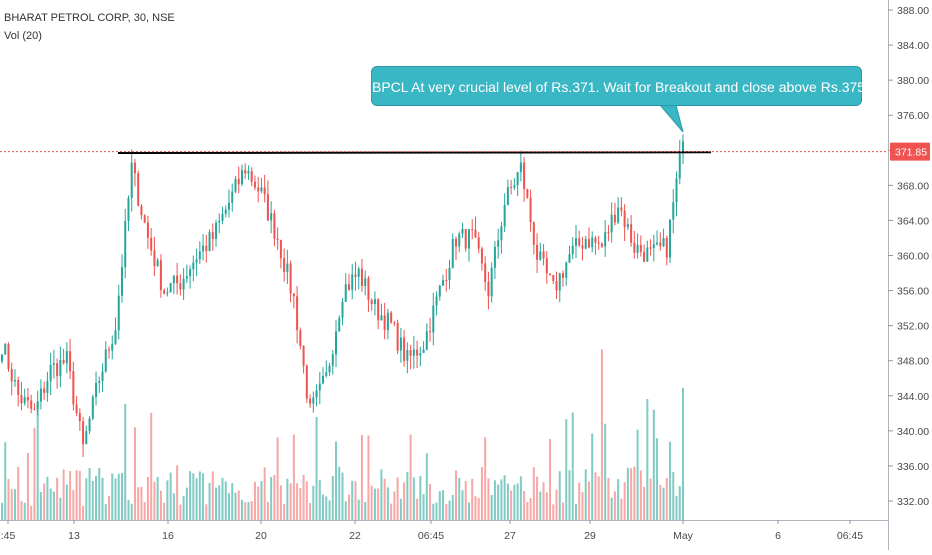 The height and width of the screenshot is (555, 932). I want to click on symbol-title: BHARAT PETROL CORP, 30, NSE, so click(89, 18).